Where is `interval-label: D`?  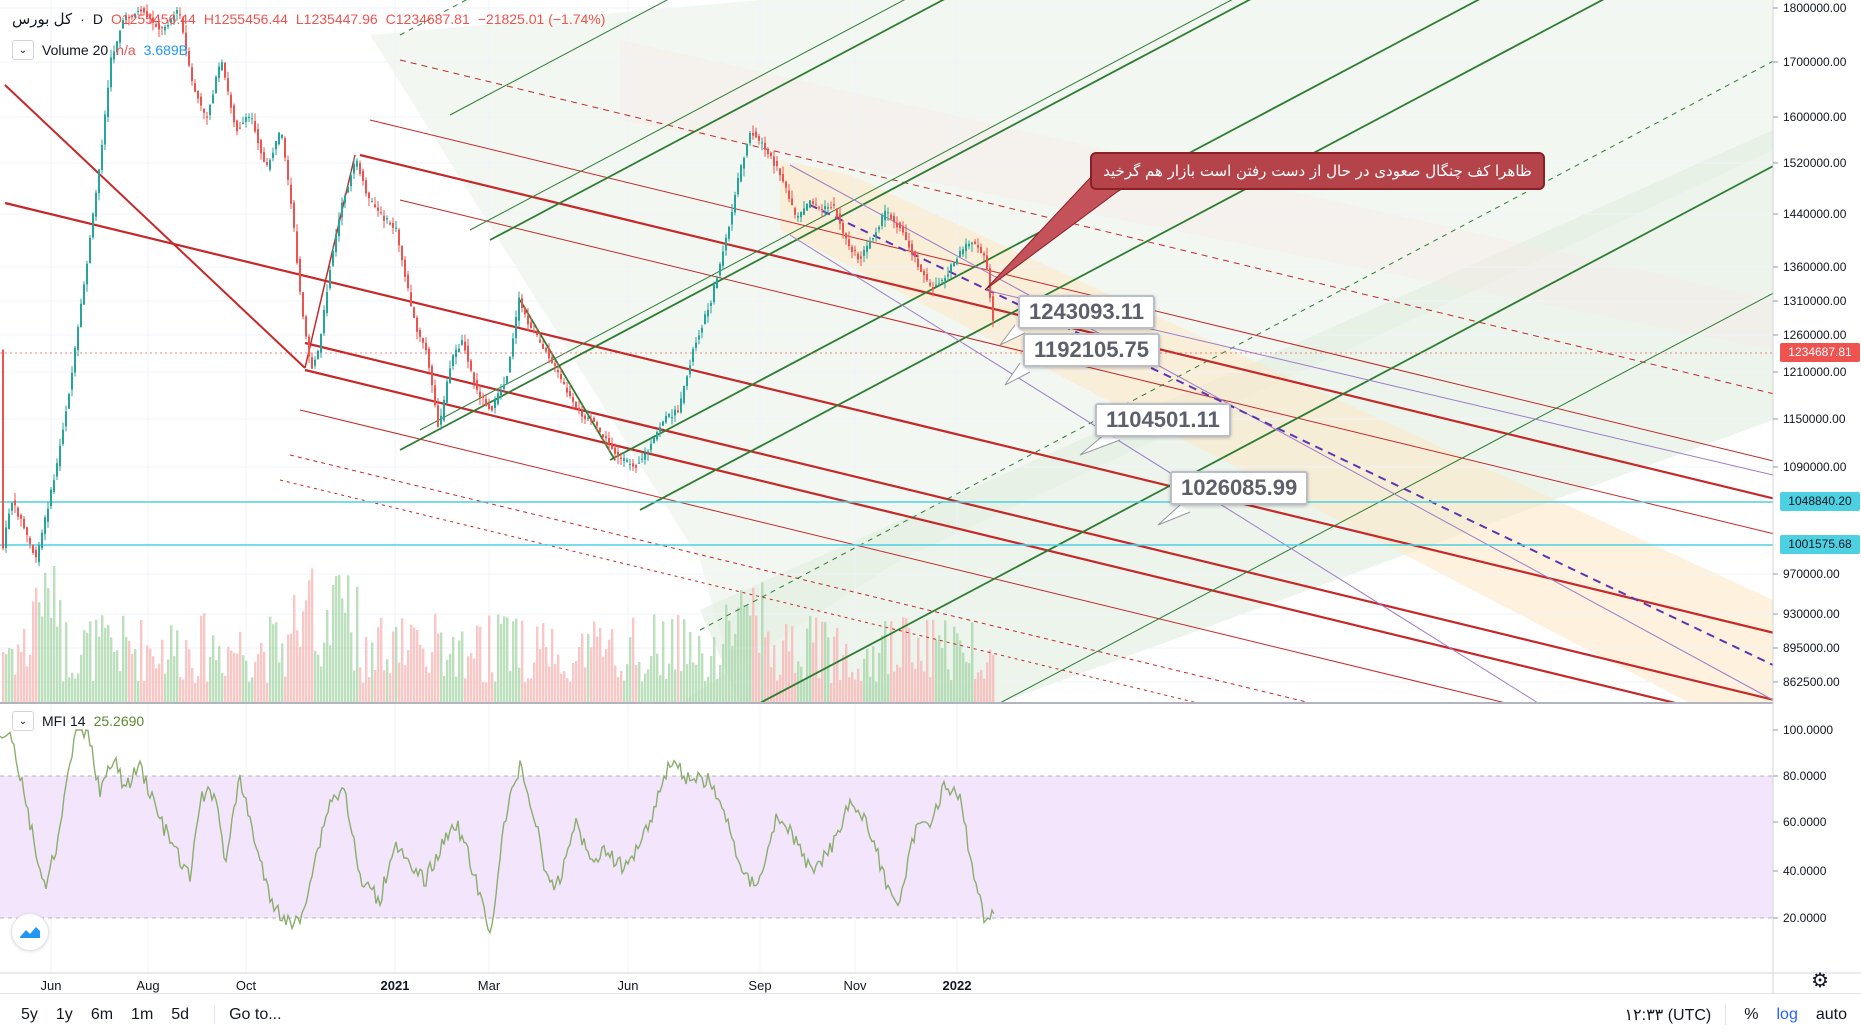
interval-label: D is located at coordinates (97, 19).